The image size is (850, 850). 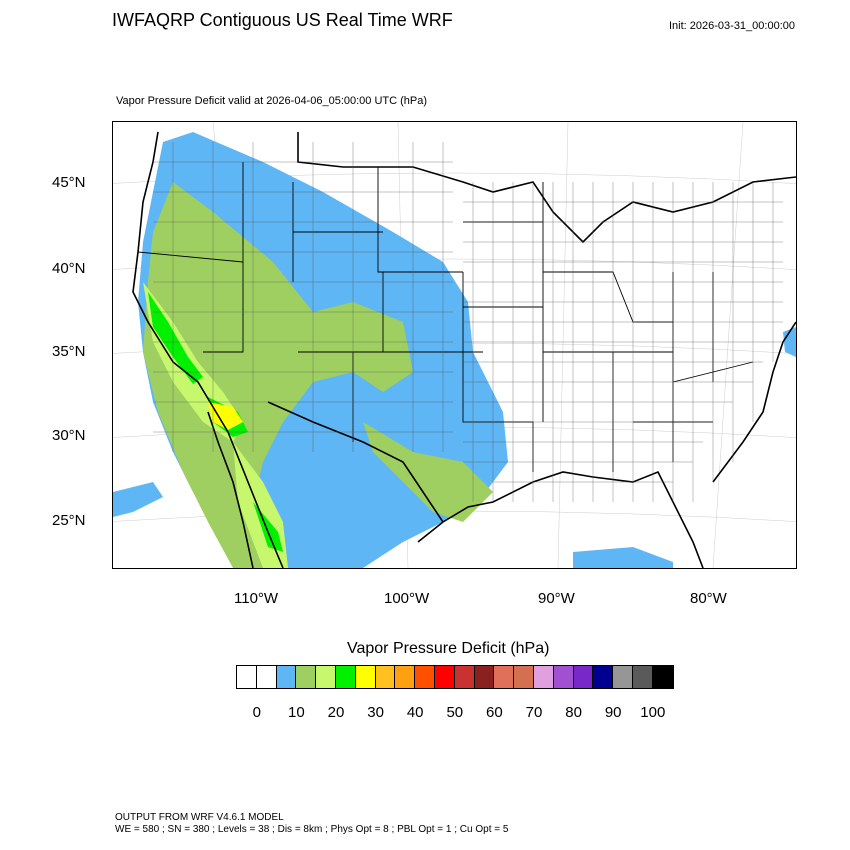 I want to click on model-info: OUTPUT FROM WRF V4.6.1 MODEL, so click(x=199, y=817).